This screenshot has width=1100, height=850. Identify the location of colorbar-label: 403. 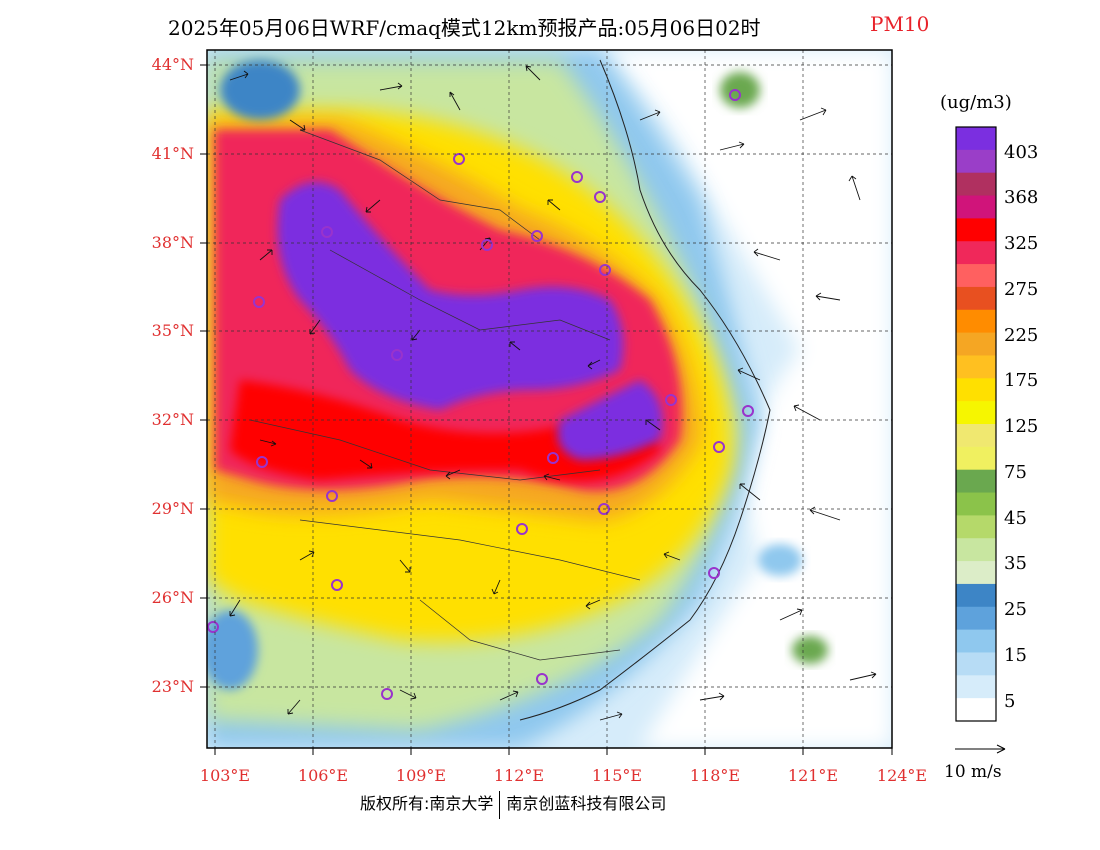
(1021, 152).